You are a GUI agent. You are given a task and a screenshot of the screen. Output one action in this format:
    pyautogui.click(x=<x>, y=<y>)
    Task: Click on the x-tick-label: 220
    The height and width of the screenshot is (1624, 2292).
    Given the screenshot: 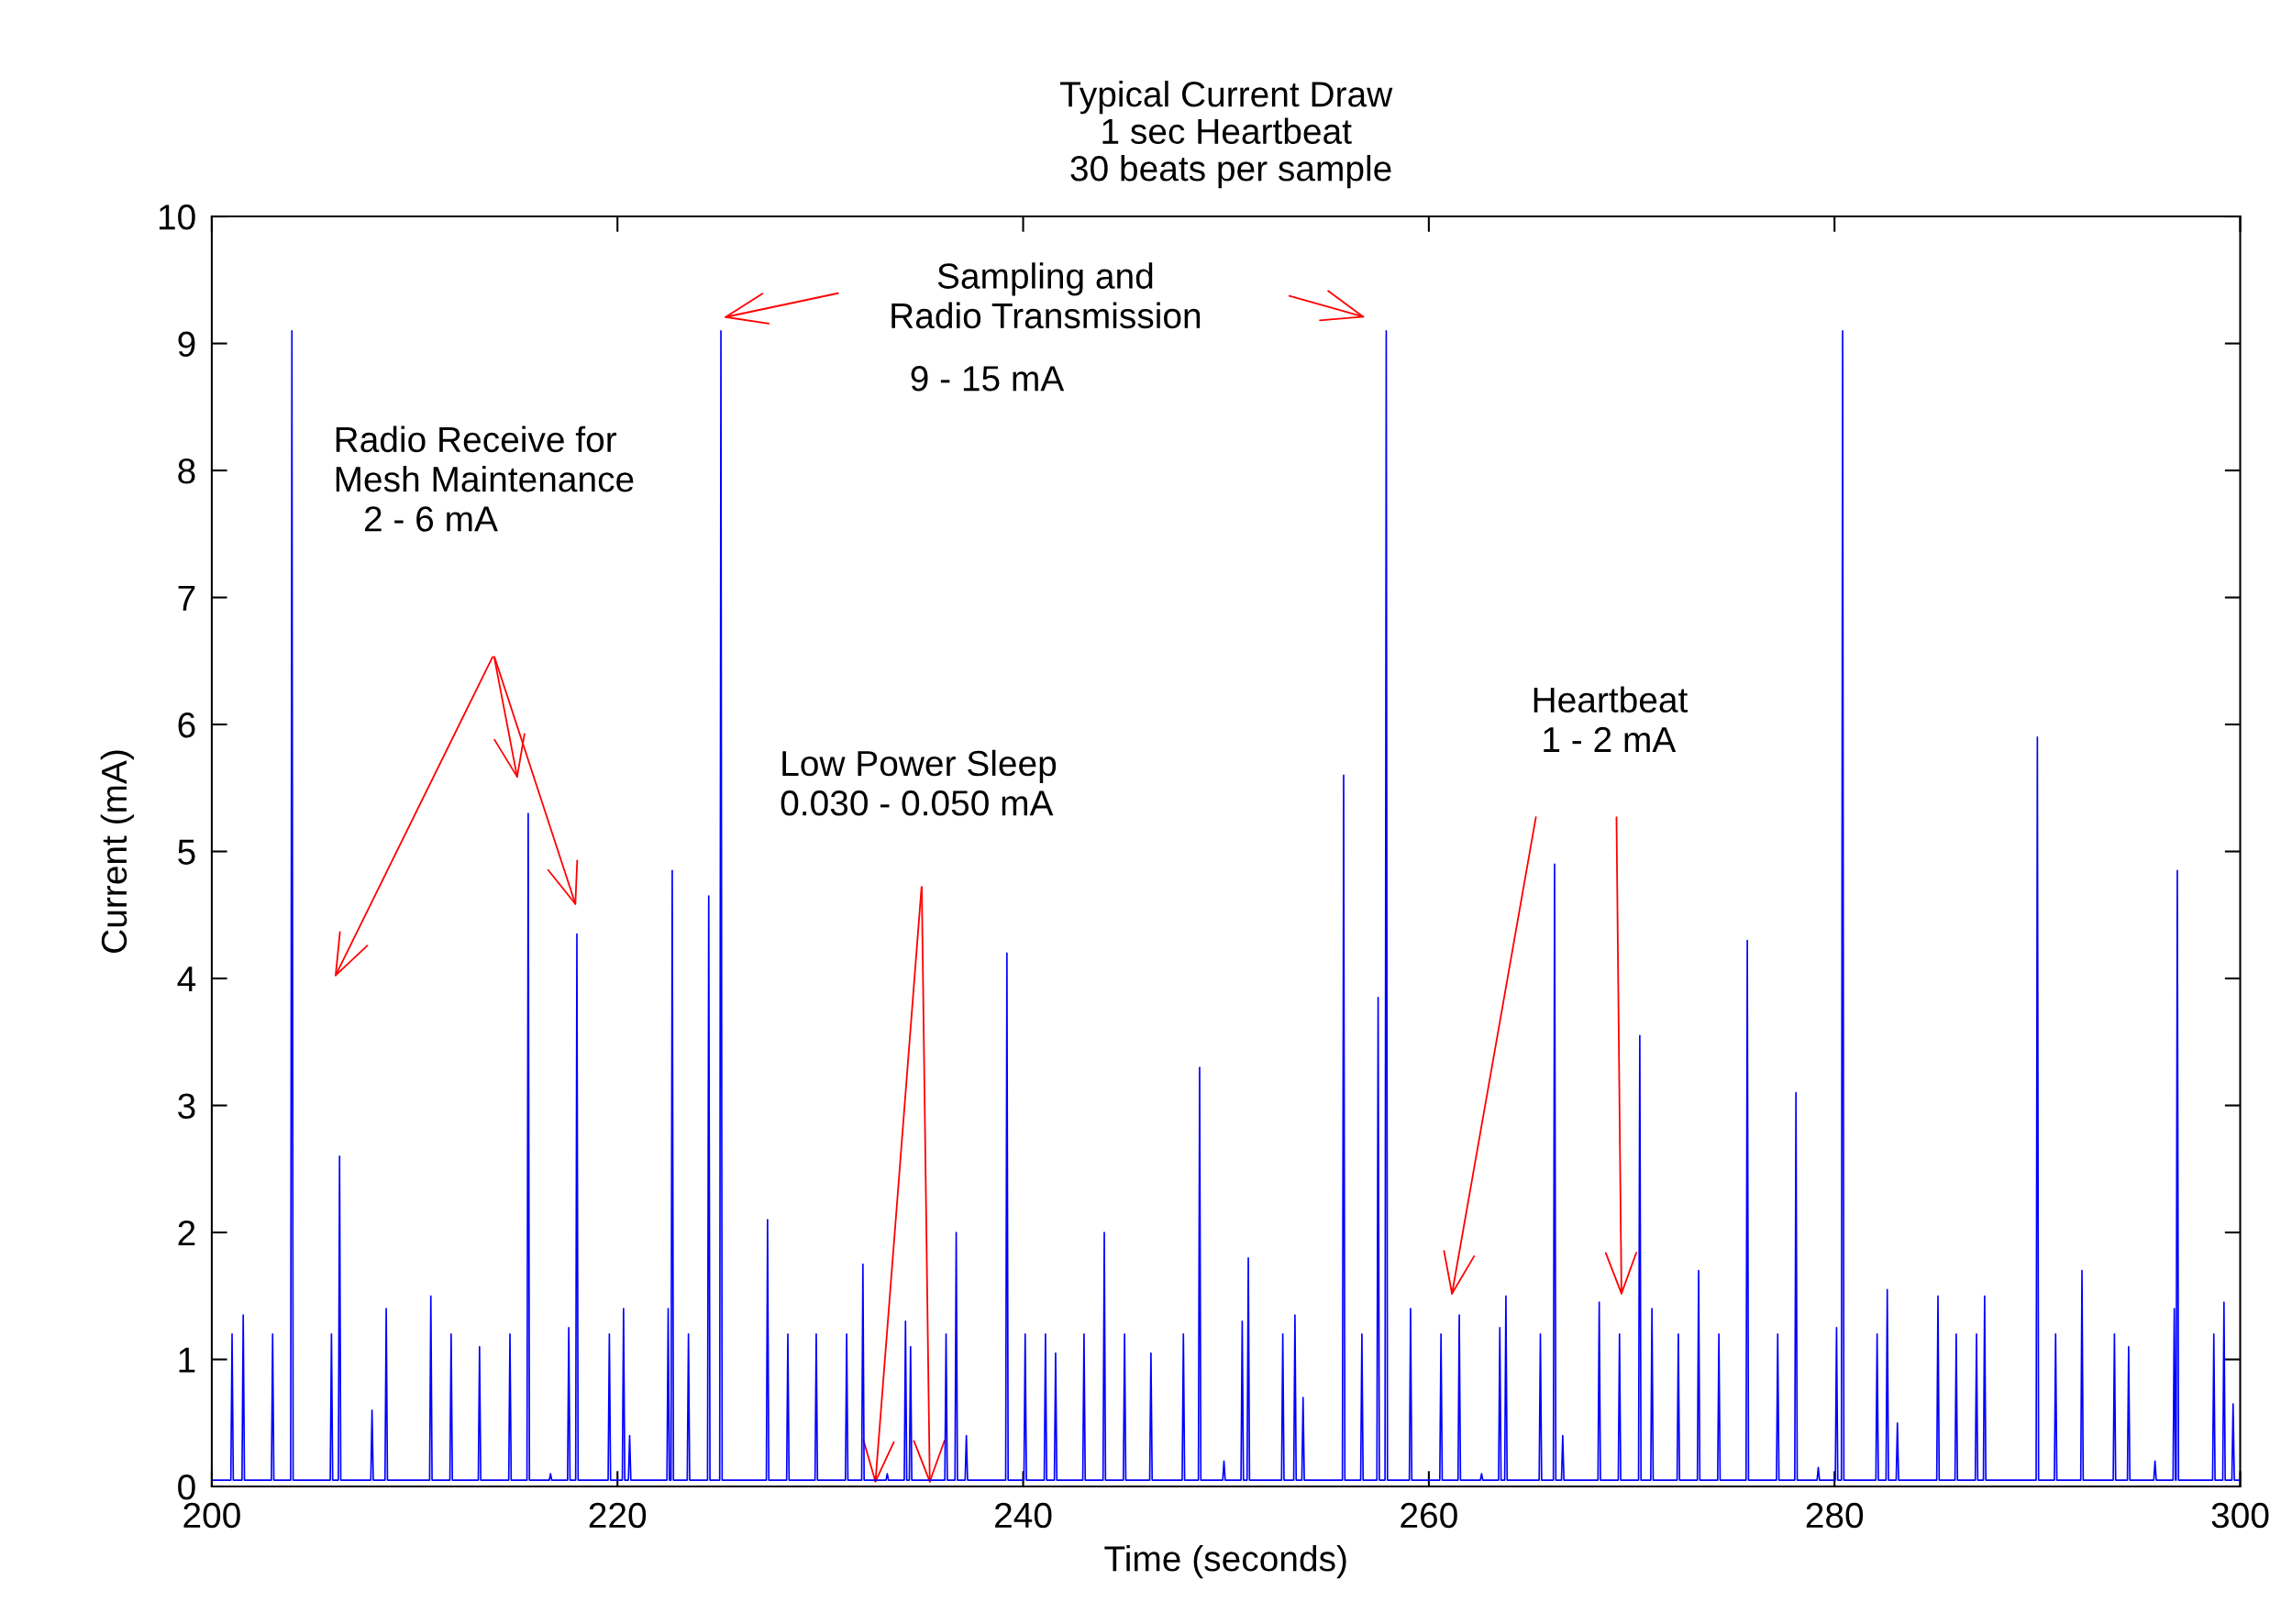 What is the action you would take?
    pyautogui.click(x=618, y=1515)
    